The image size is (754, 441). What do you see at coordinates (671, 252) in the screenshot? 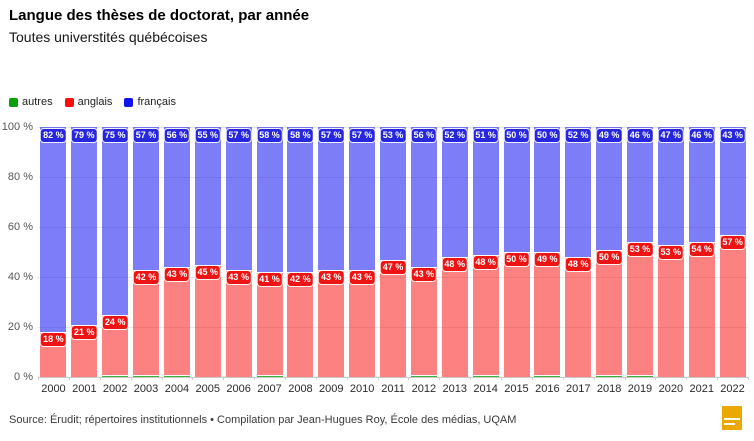
I see `bar-label-anglais: 53 %` at bounding box center [671, 252].